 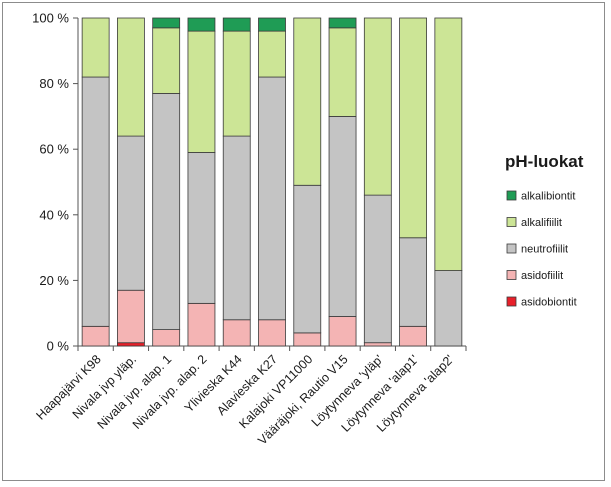 What do you see at coordinates (131, 344) in the screenshot?
I see `bar-segment-asidobiontit` at bounding box center [131, 344].